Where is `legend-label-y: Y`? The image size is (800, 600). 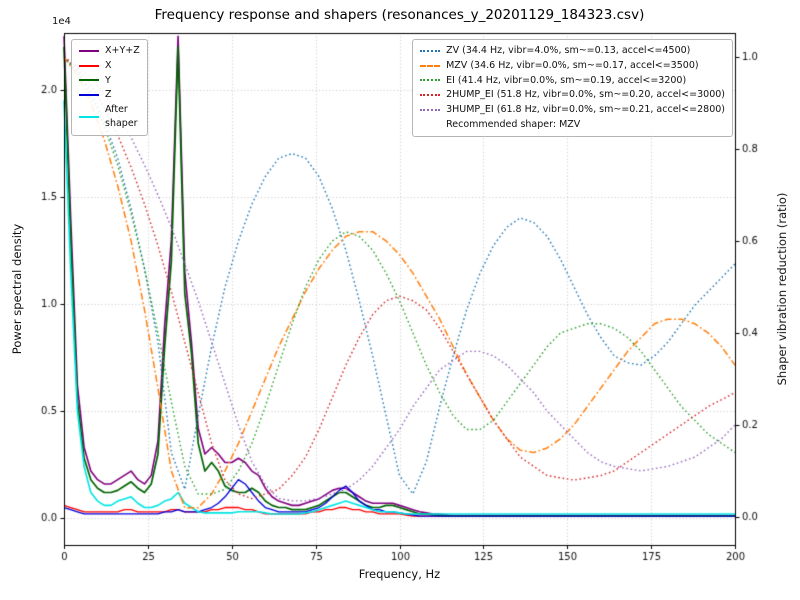
legend-label-y: Y is located at coordinates (108, 80).